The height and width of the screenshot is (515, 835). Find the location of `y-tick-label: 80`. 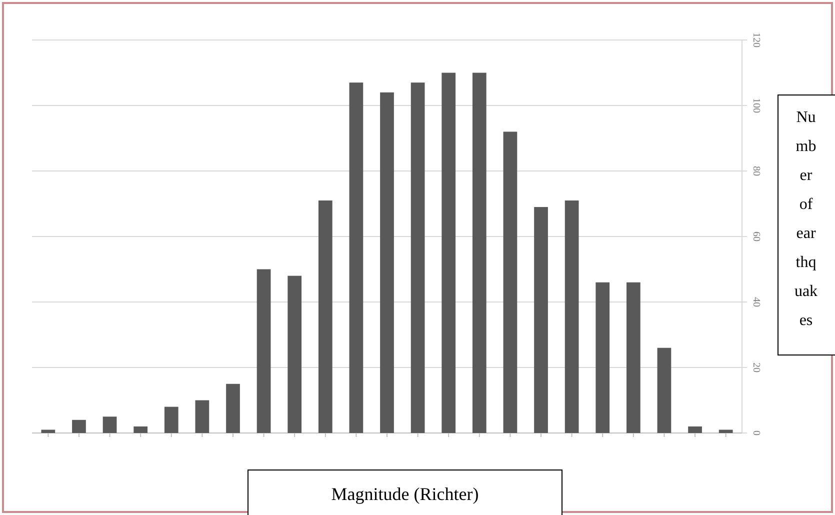

y-tick-label: 80 is located at coordinates (756, 171).